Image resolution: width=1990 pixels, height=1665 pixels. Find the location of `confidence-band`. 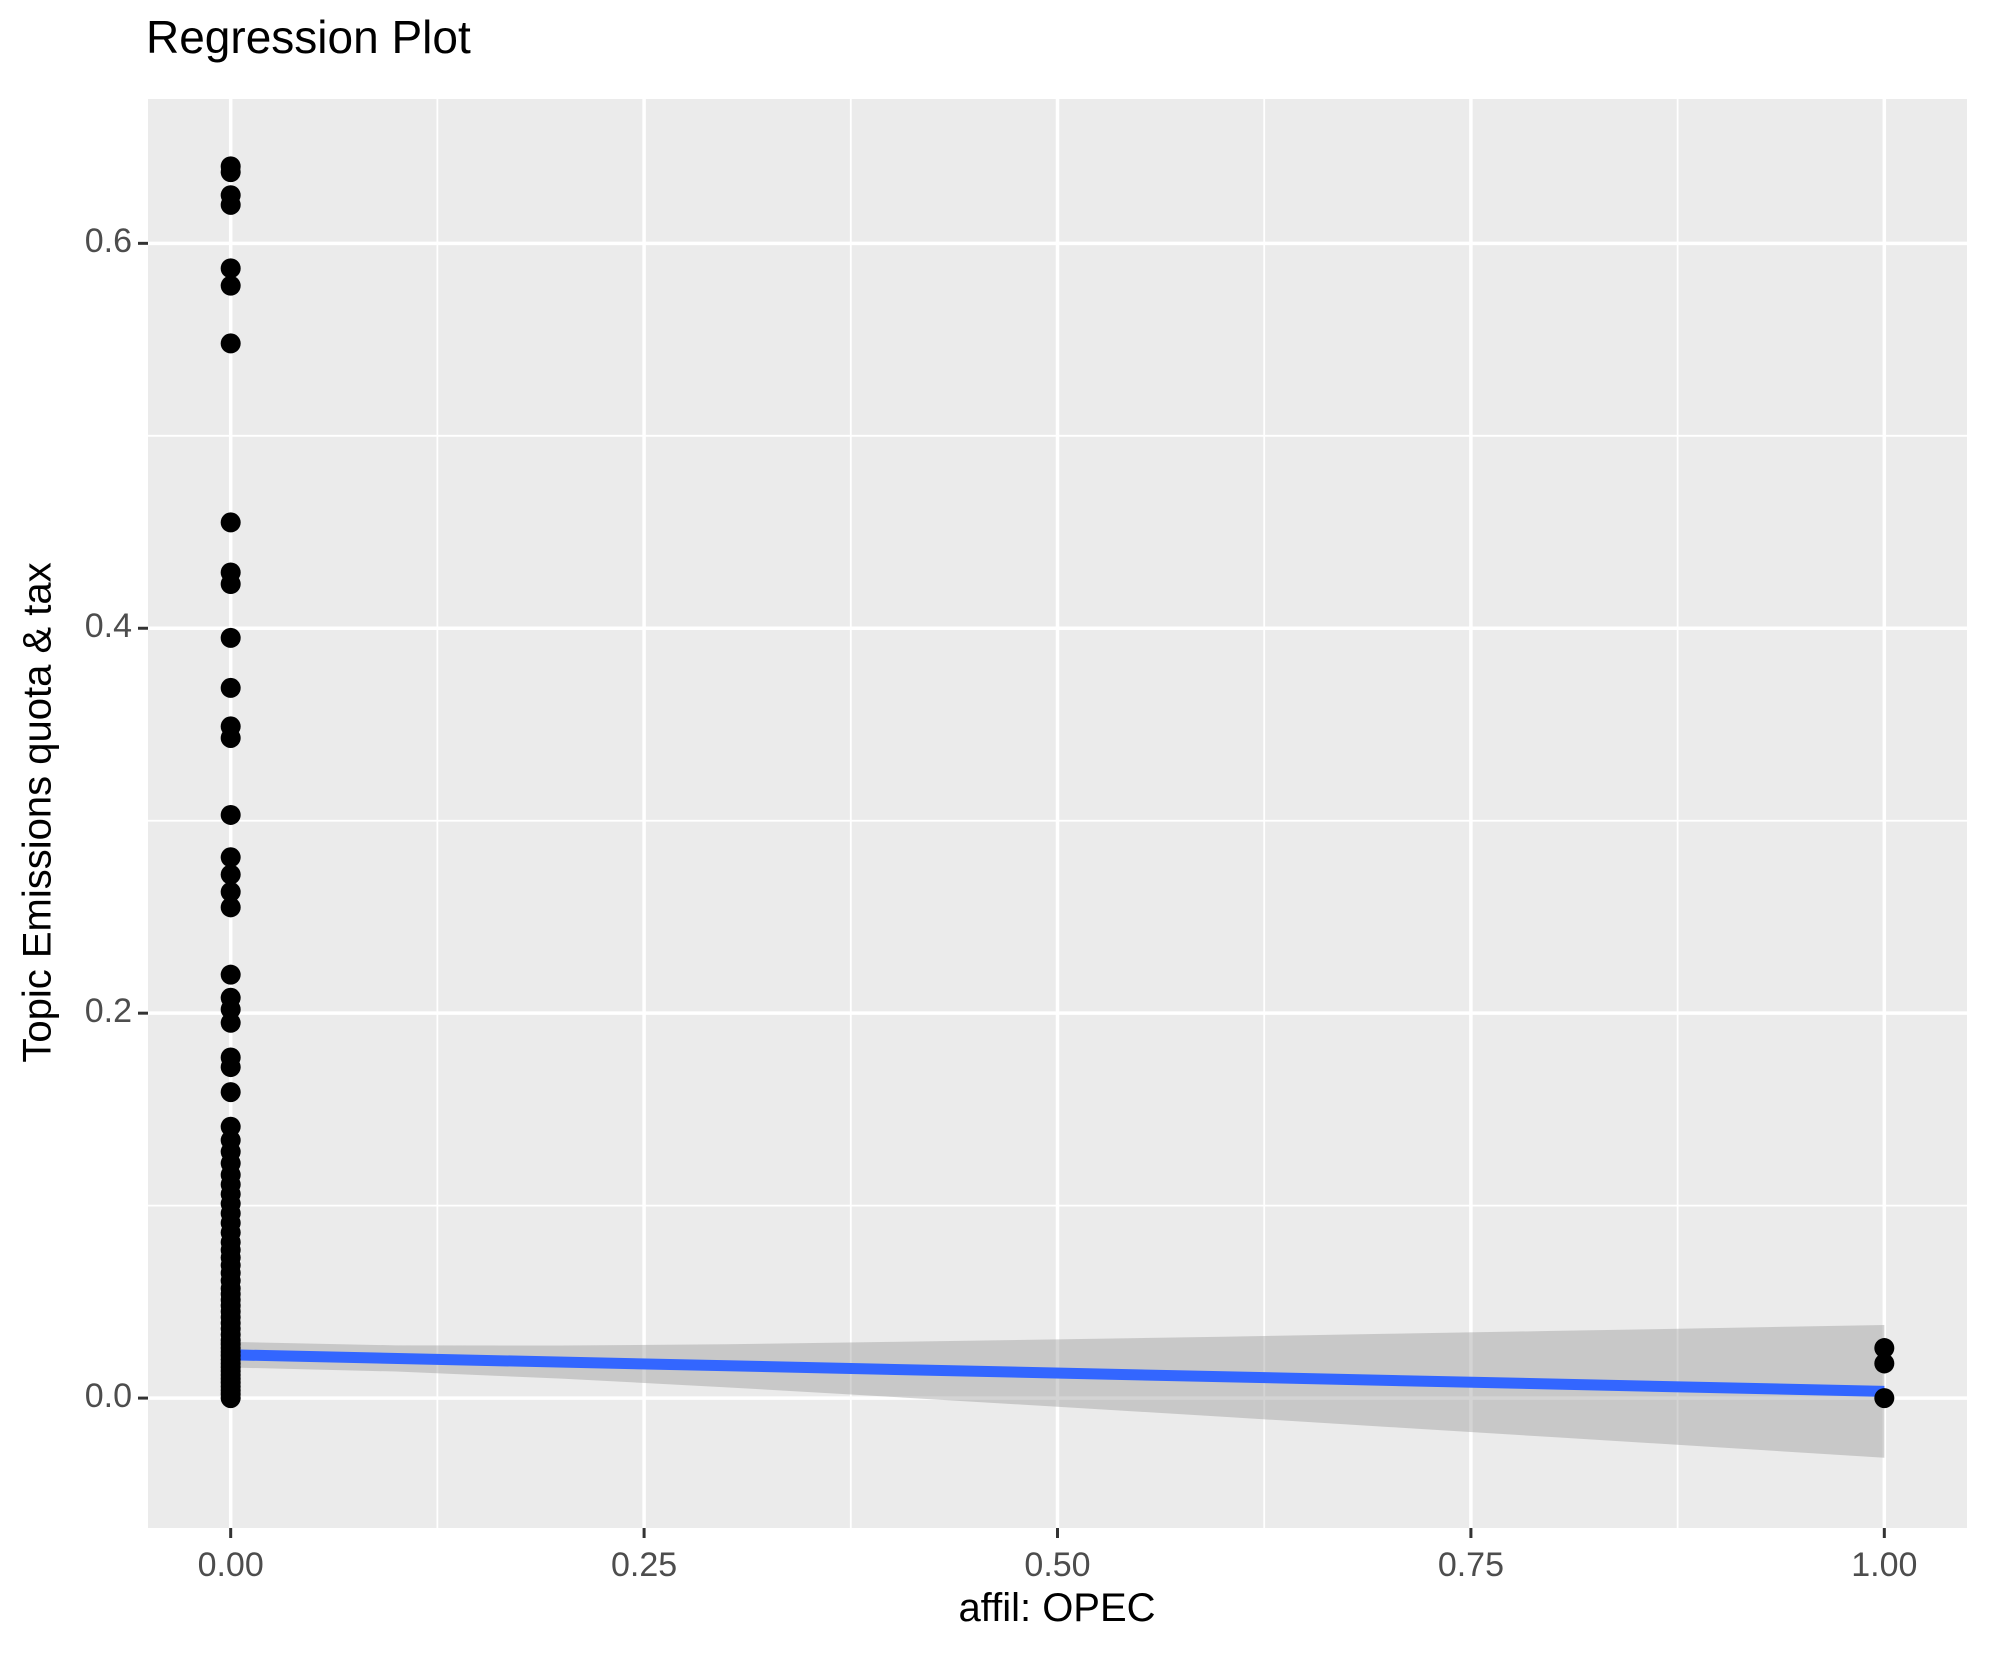

confidence-band is located at coordinates (1057, 1391).